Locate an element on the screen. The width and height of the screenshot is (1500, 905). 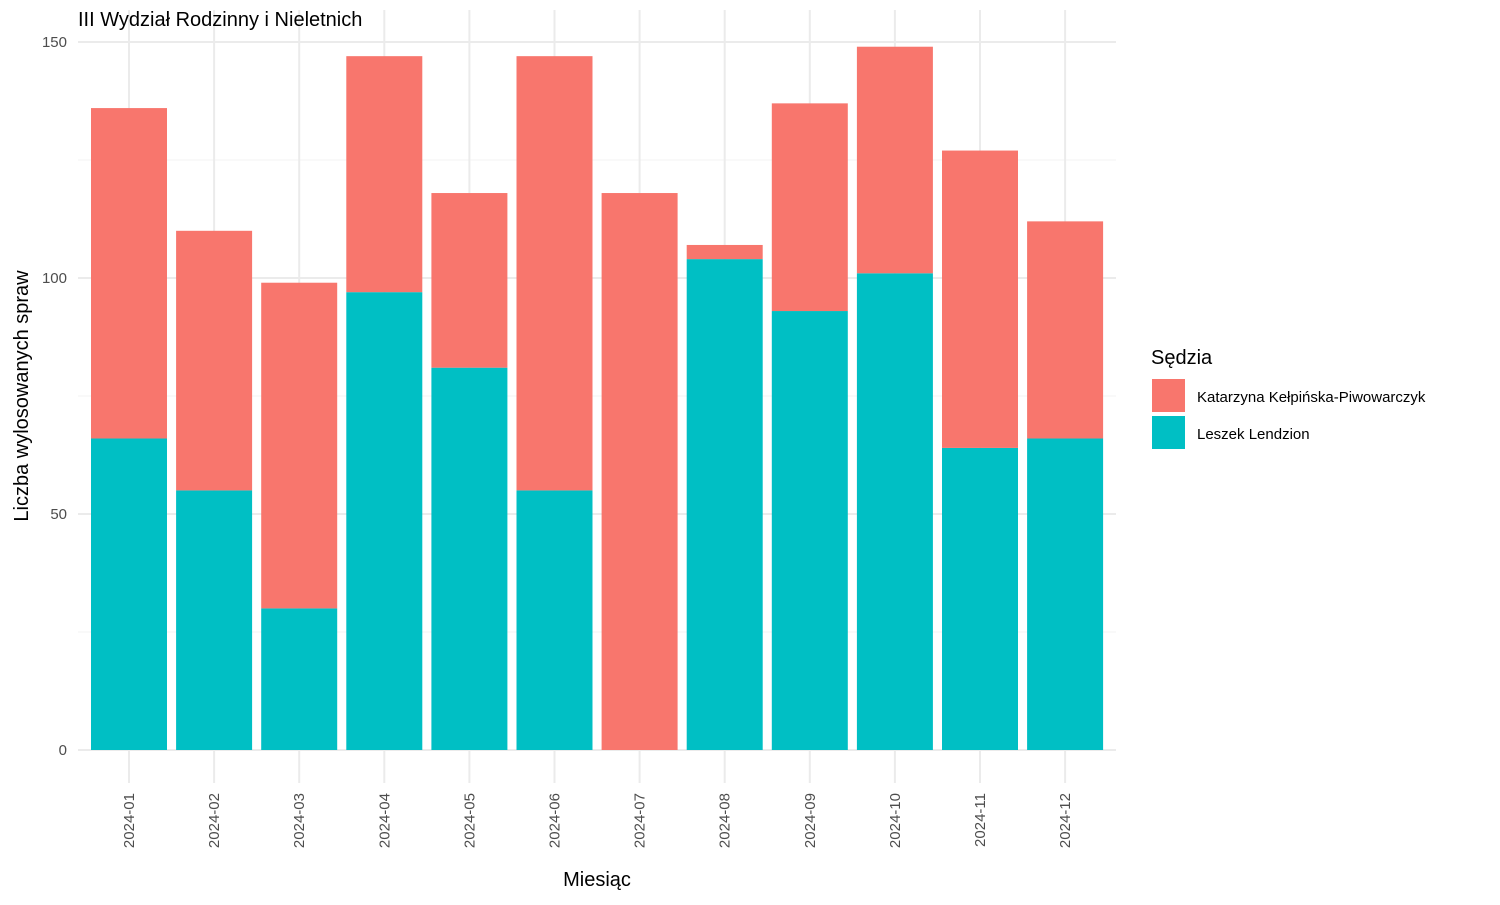
x-tick-label: 2024-07 is located at coordinates (640, 820).